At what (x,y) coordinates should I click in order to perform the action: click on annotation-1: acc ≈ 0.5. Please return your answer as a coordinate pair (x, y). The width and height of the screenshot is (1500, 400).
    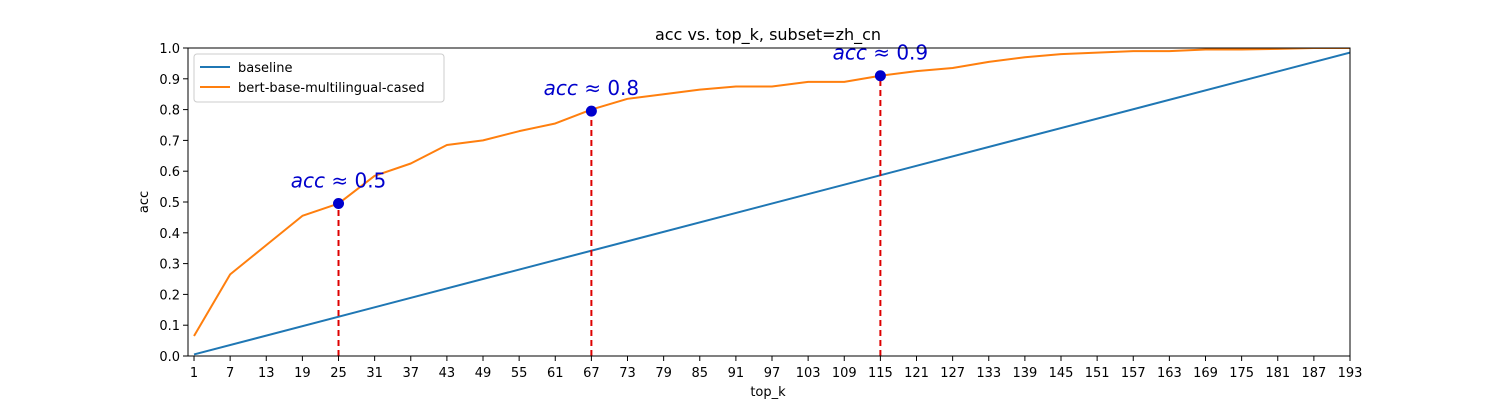
    Looking at the image, I should click on (339, 181).